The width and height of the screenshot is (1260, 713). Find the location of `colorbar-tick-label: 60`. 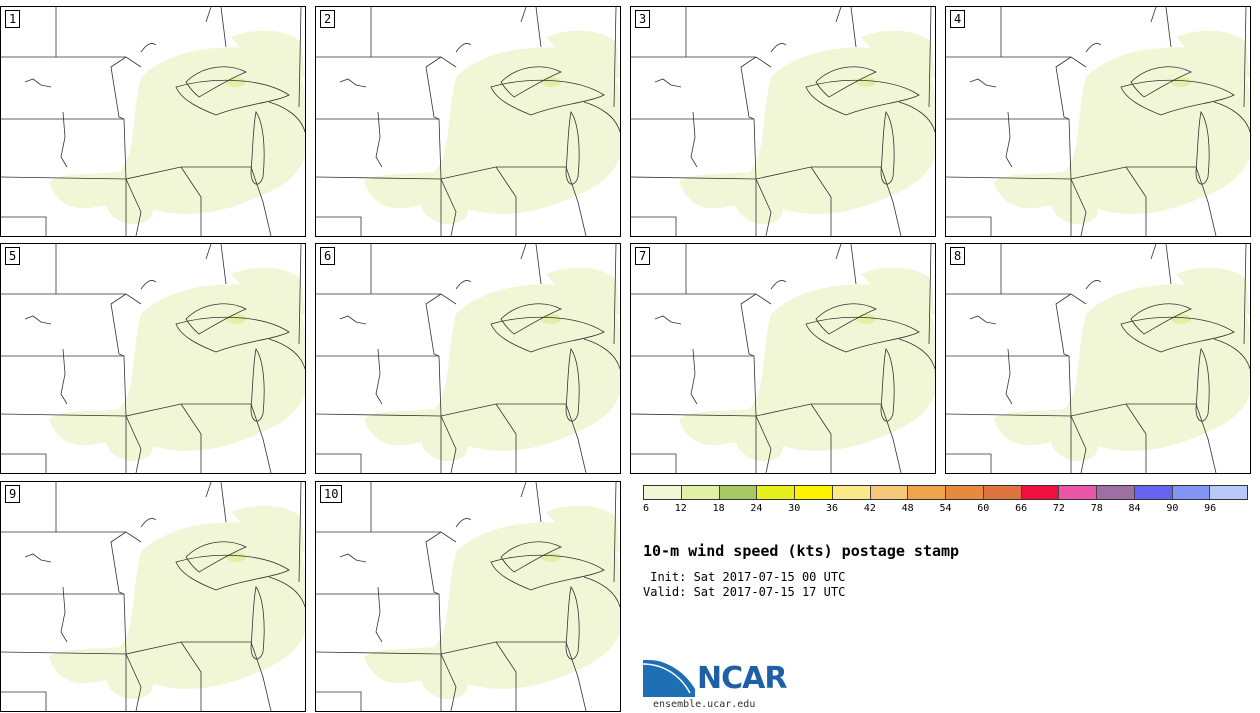

colorbar-tick-label: 60 is located at coordinates (983, 508).